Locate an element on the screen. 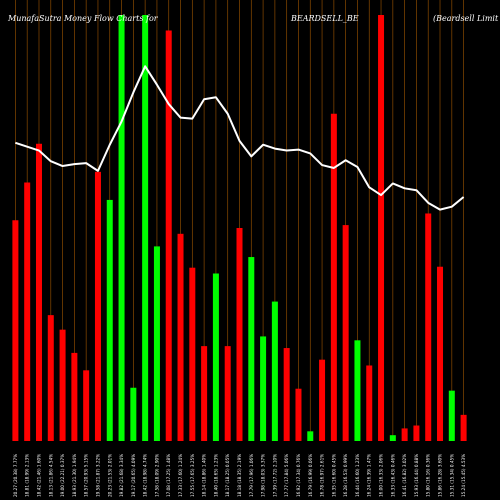  x-tick-label: 19.58 (21.87) 3.22% is located at coordinates (97, 475).